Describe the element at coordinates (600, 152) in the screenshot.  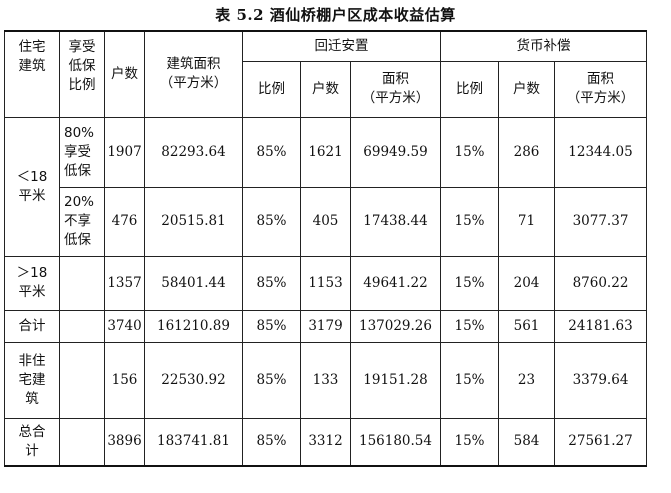
I see `row-compensation-area: 12344.05` at that location.